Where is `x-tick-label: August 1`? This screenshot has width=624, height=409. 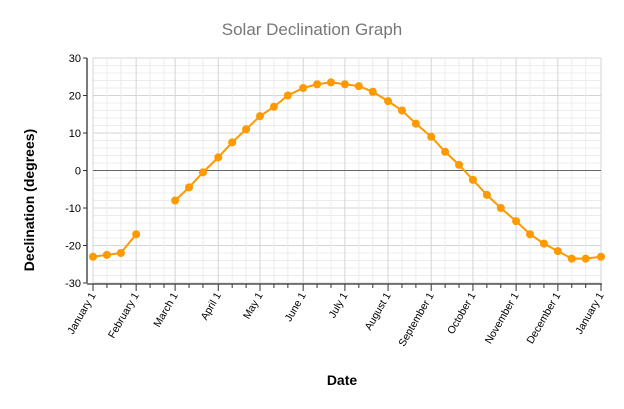
x-tick-label: August 1 is located at coordinates (378, 311).